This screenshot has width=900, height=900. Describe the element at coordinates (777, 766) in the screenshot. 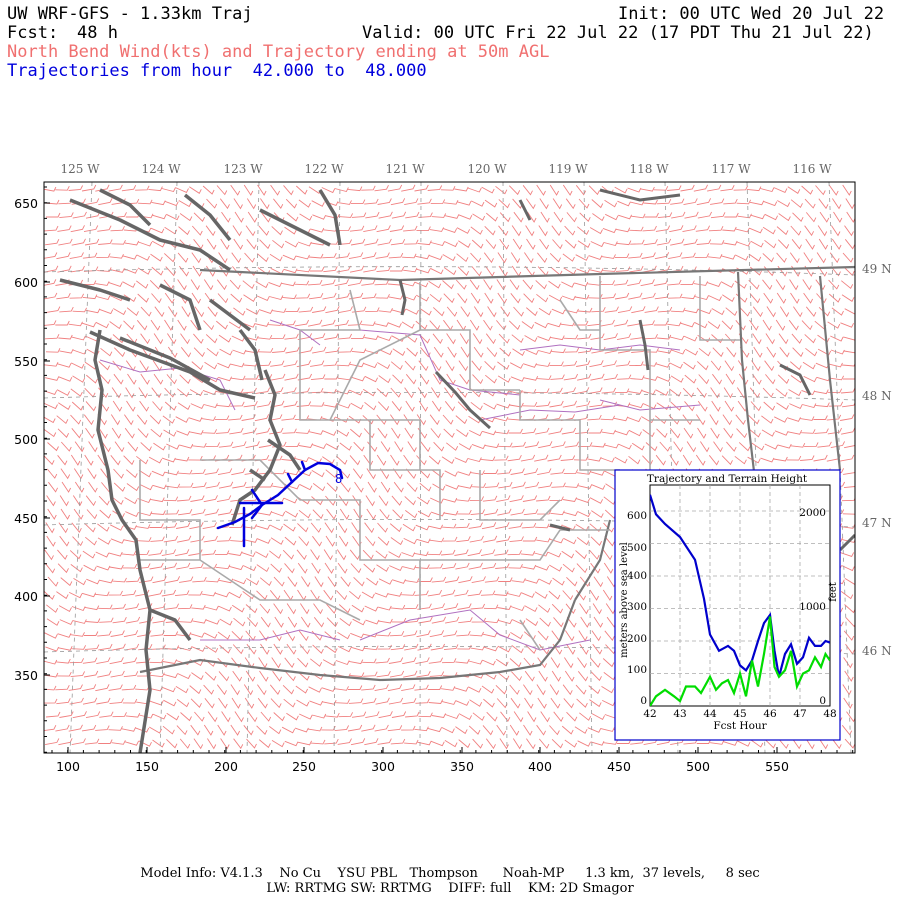

I see `x-axis-label: 550` at that location.